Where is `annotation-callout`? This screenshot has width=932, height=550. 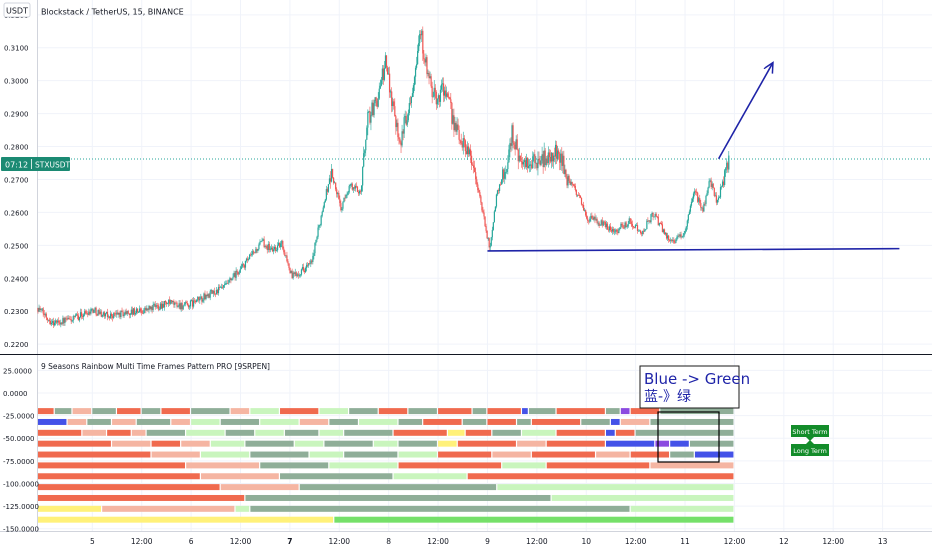
annotation-callout is located at coordinates (689, 387).